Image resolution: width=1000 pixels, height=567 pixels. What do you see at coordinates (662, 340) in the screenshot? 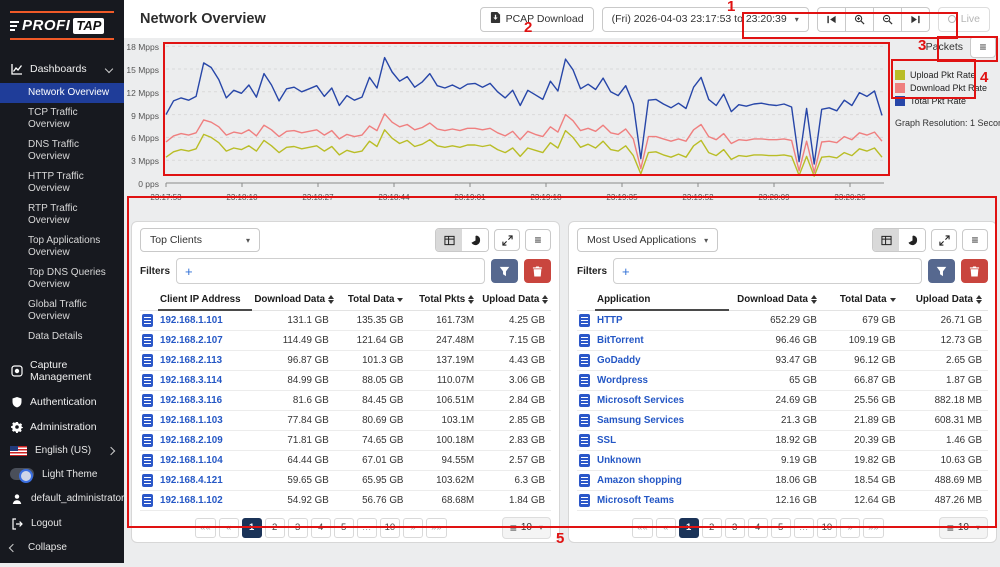
I see `row-link: BitTorrent` at bounding box center [662, 340].